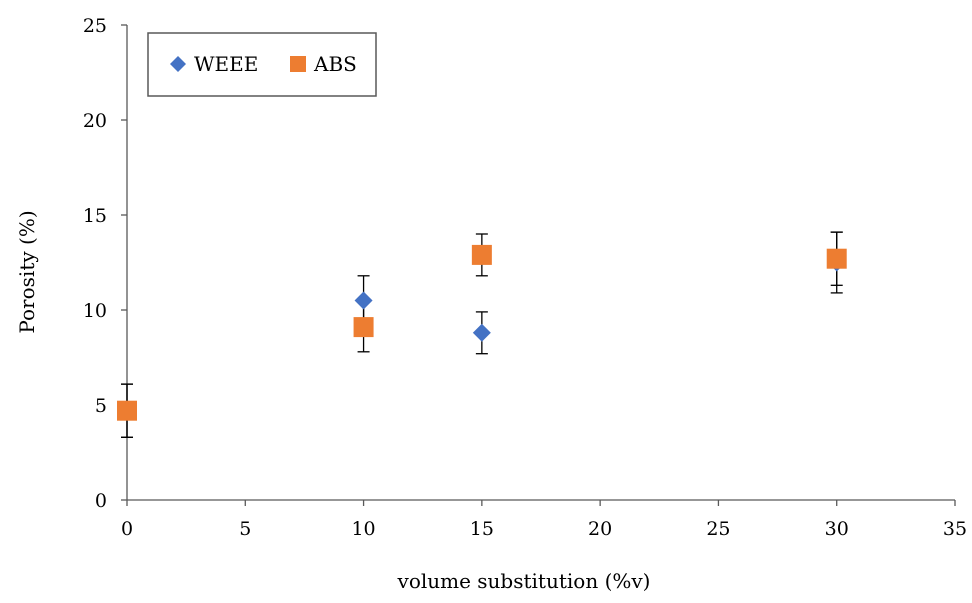  What do you see at coordinates (245, 529) in the screenshot?
I see `x-tick-label: 5` at bounding box center [245, 529].